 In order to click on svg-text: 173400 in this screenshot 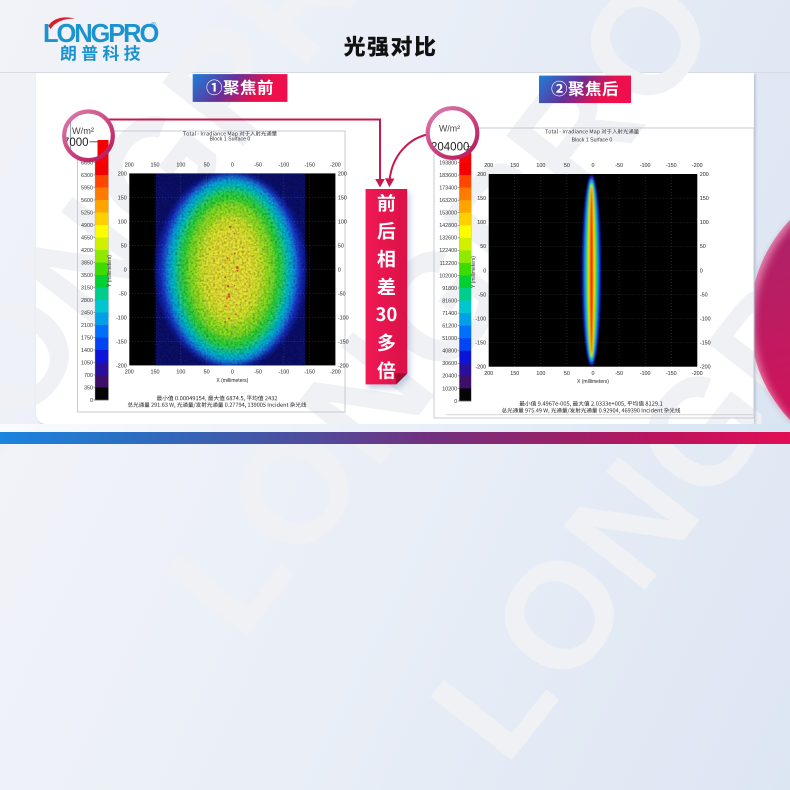, I will do `click(448, 188)`.